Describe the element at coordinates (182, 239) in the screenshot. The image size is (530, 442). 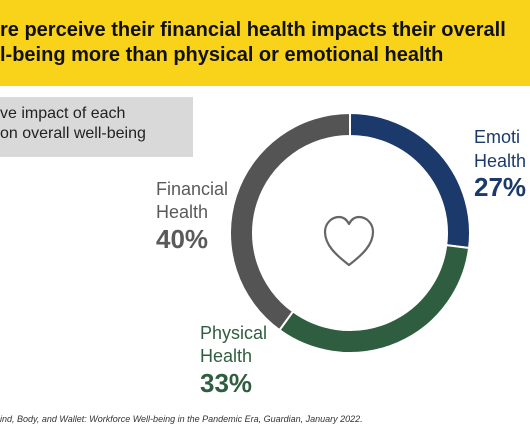
I see `financial-percent: 40%` at that location.